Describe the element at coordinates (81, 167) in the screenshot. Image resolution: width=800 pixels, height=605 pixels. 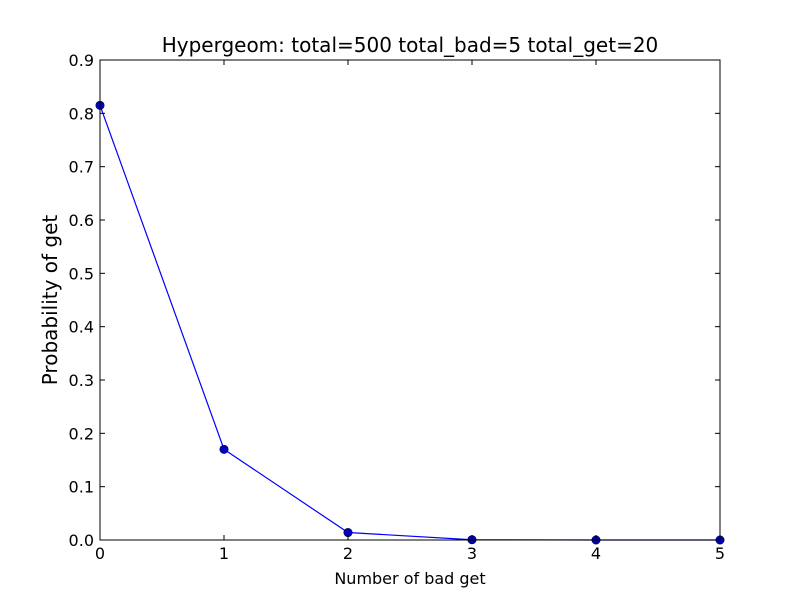
I see `y-tick-label: 0.7` at that location.